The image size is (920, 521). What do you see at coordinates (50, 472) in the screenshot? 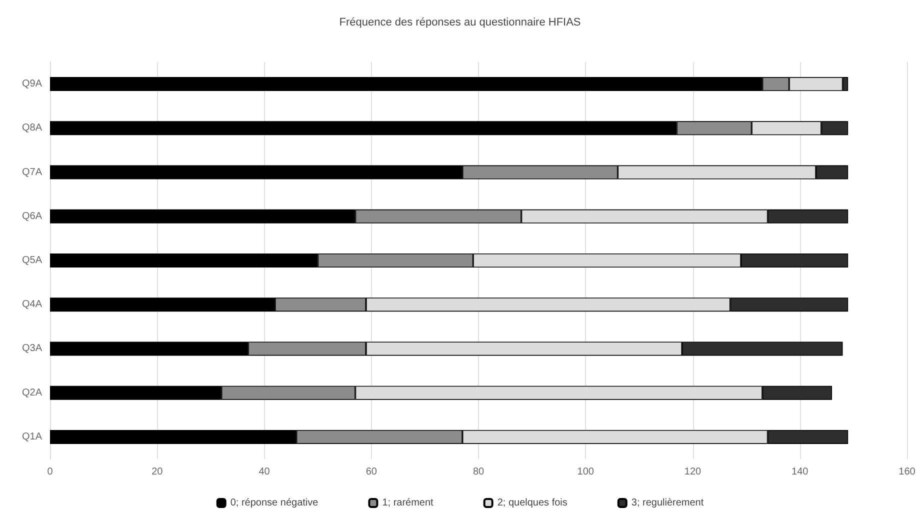
I see `x-tick-label: 0` at bounding box center [50, 472].